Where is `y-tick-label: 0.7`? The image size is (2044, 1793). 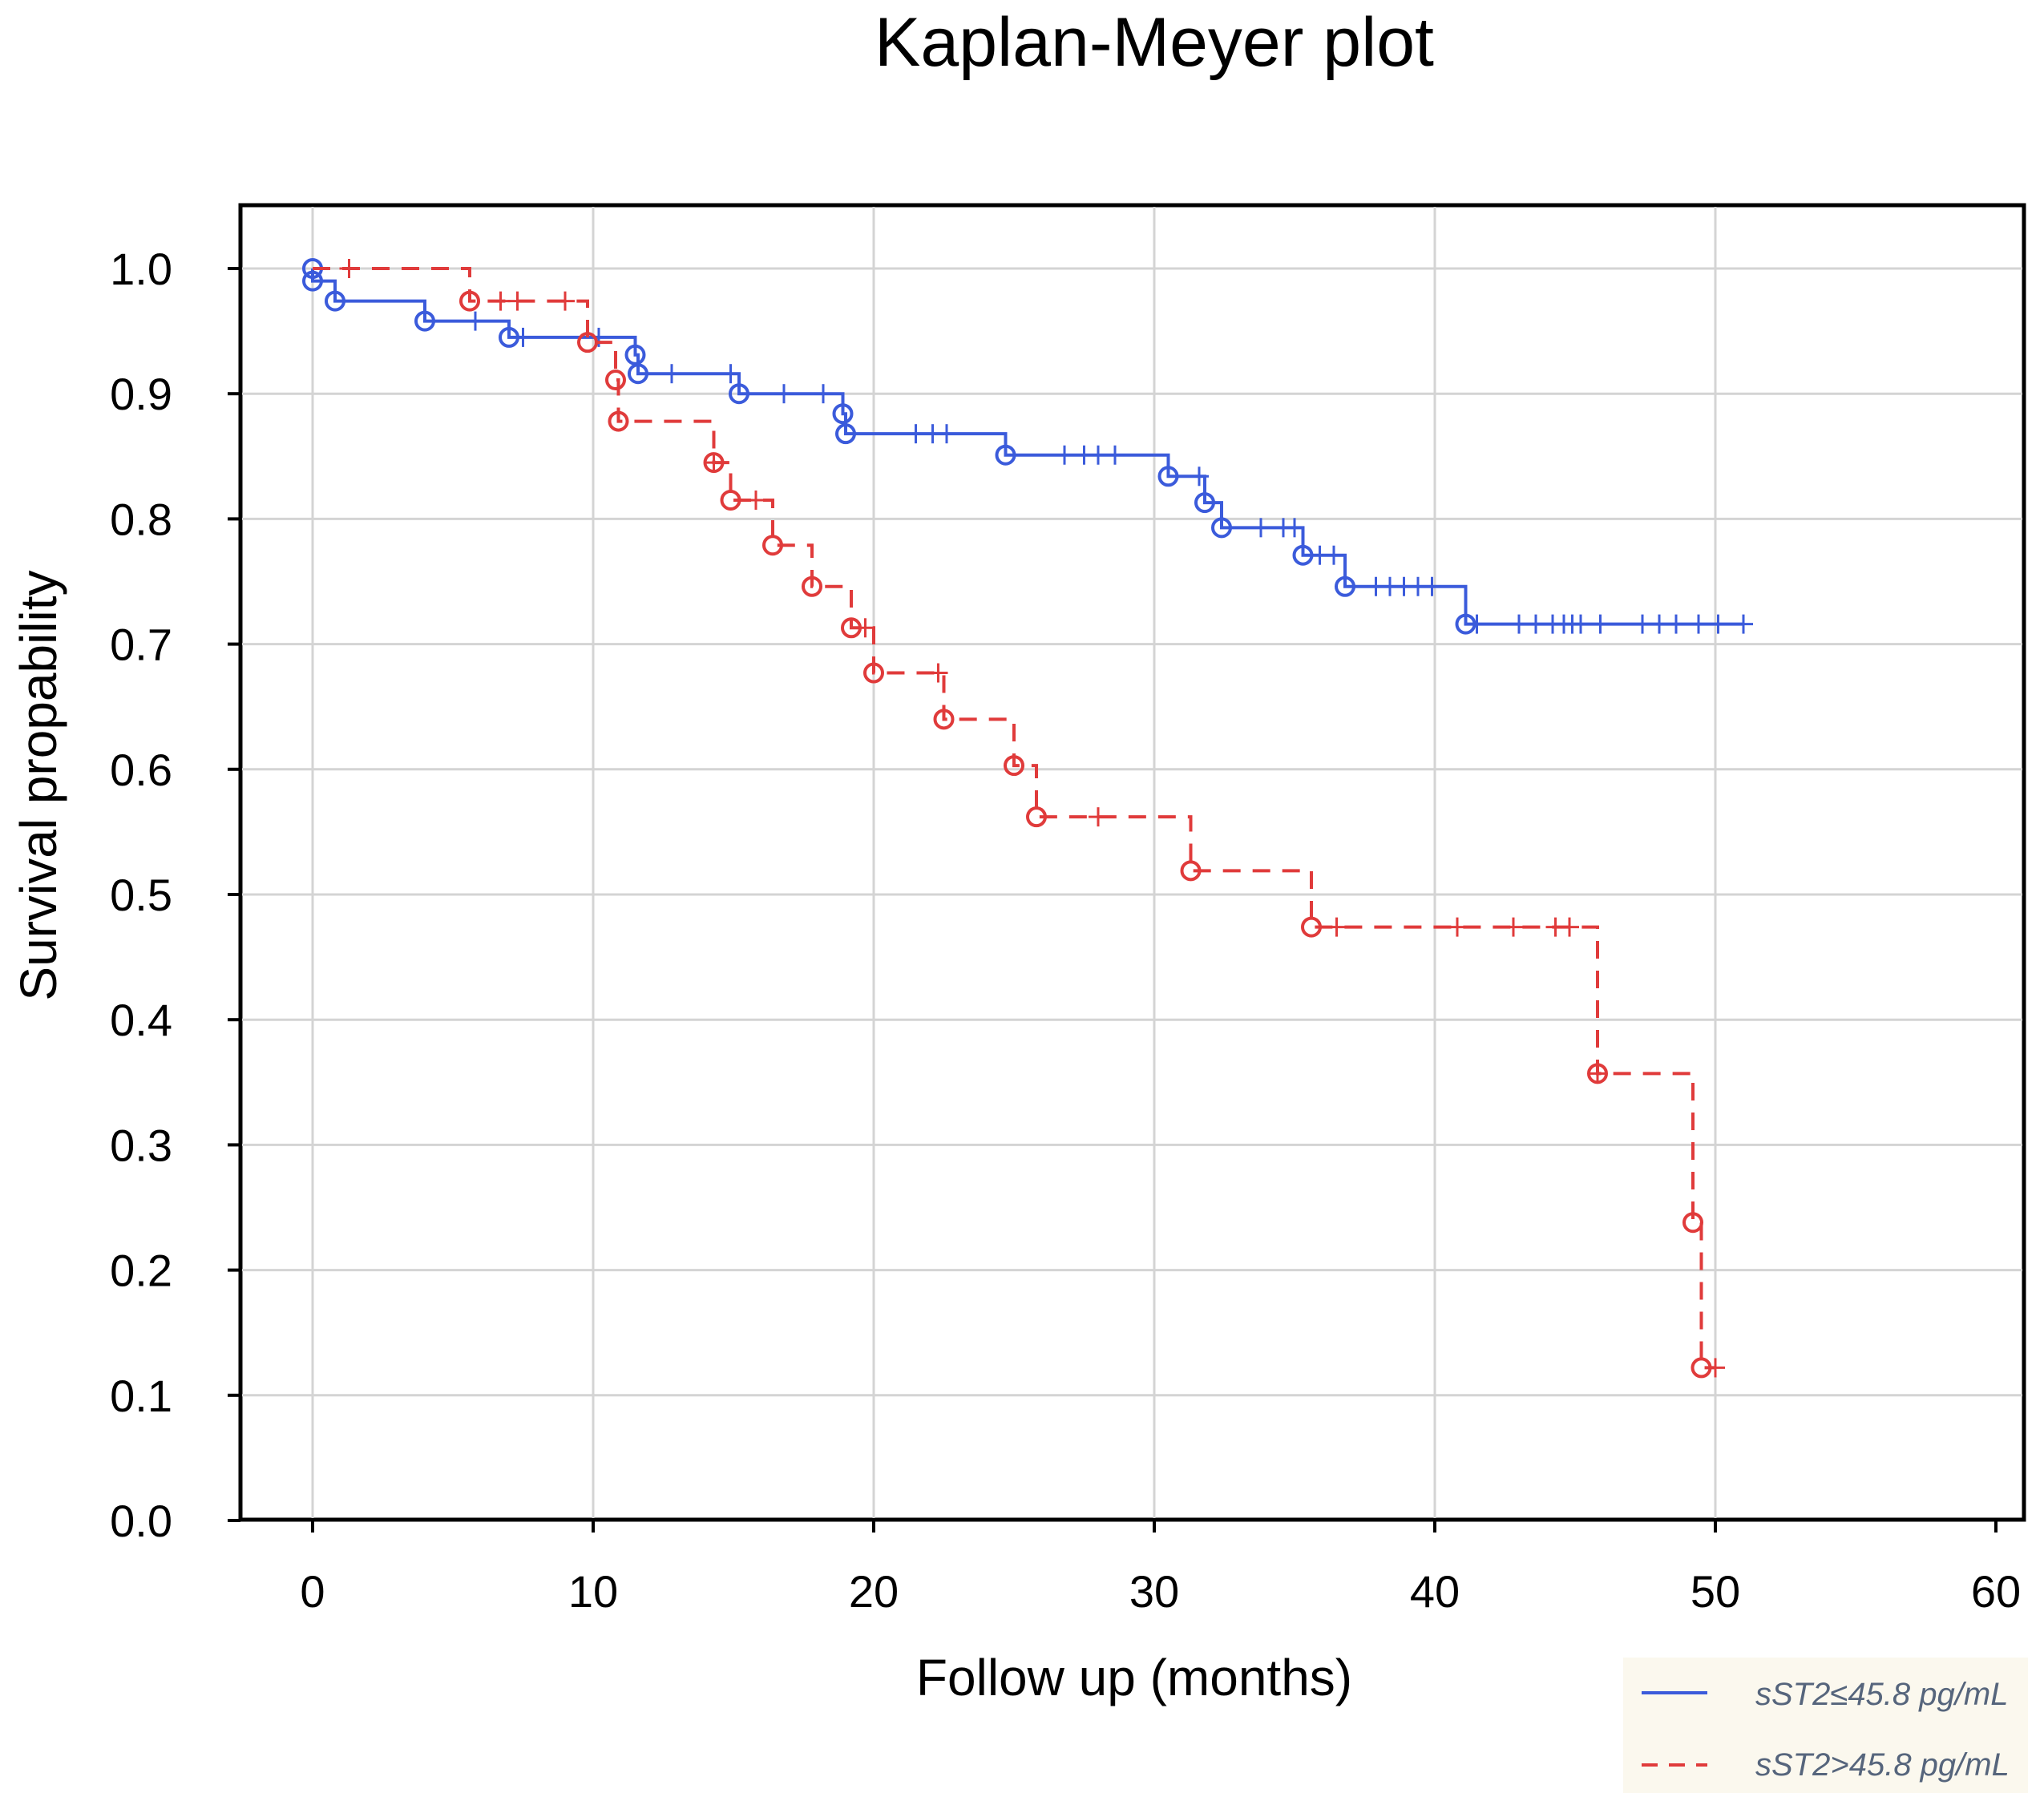
y-tick-label: 0.7 is located at coordinates (141, 645).